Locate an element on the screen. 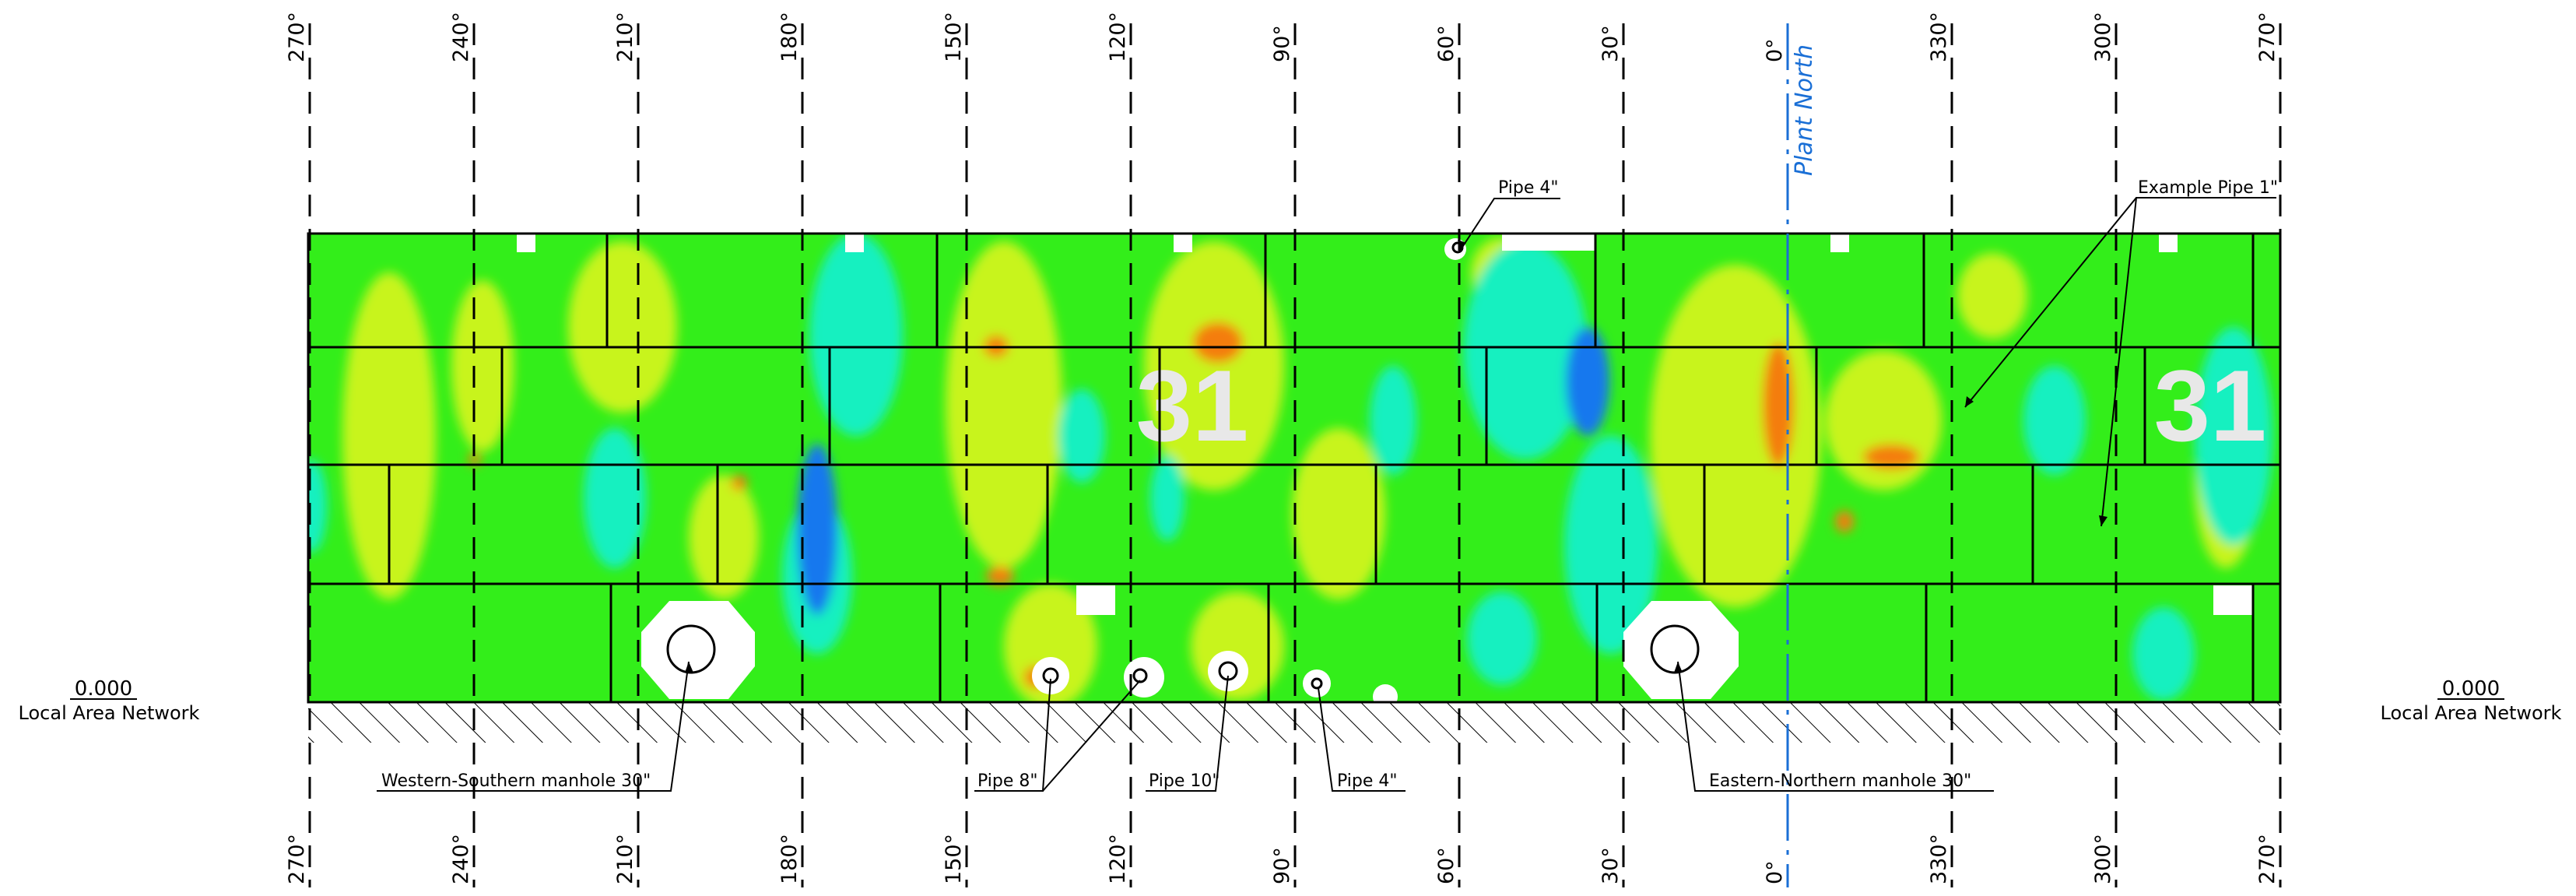  angle-top-0: 0° is located at coordinates (1775, 50).